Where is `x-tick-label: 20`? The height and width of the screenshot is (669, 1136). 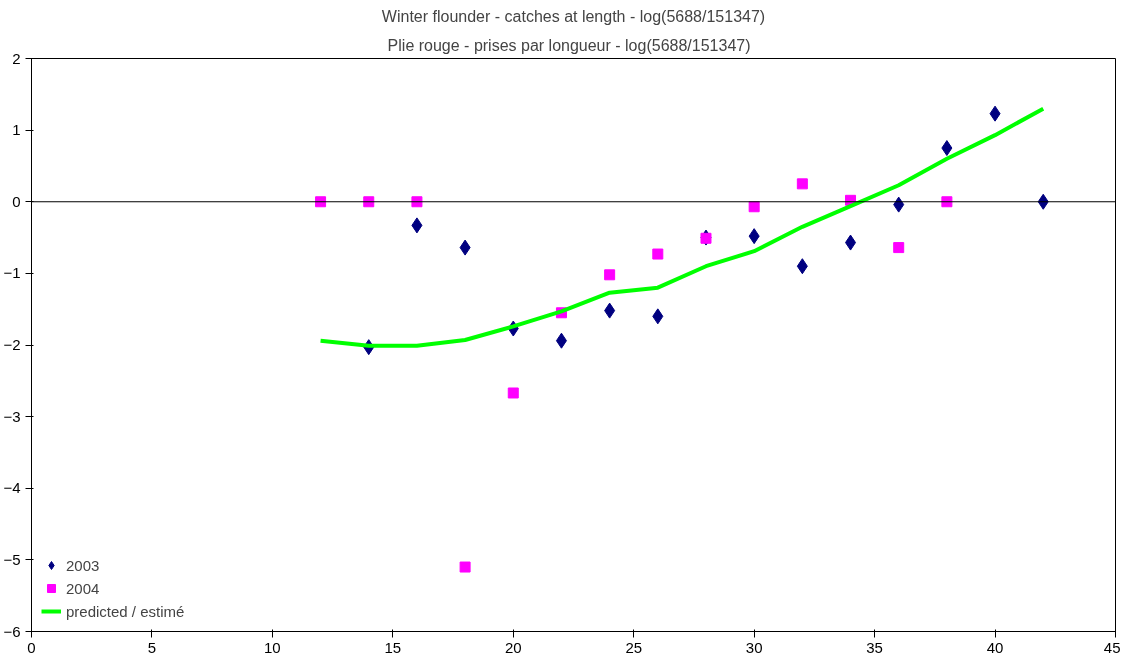 x-tick-label: 20 is located at coordinates (513, 647).